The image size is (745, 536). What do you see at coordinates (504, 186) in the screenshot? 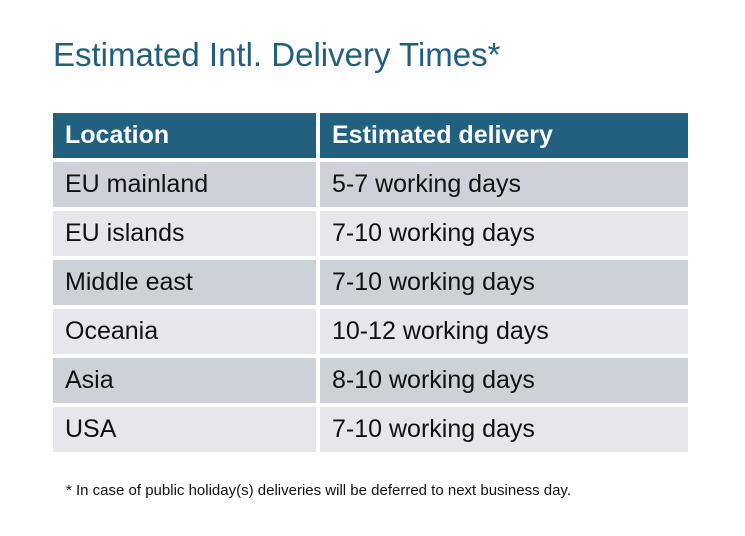
I see `delivery-cell: 5-7 working days` at bounding box center [504, 186].